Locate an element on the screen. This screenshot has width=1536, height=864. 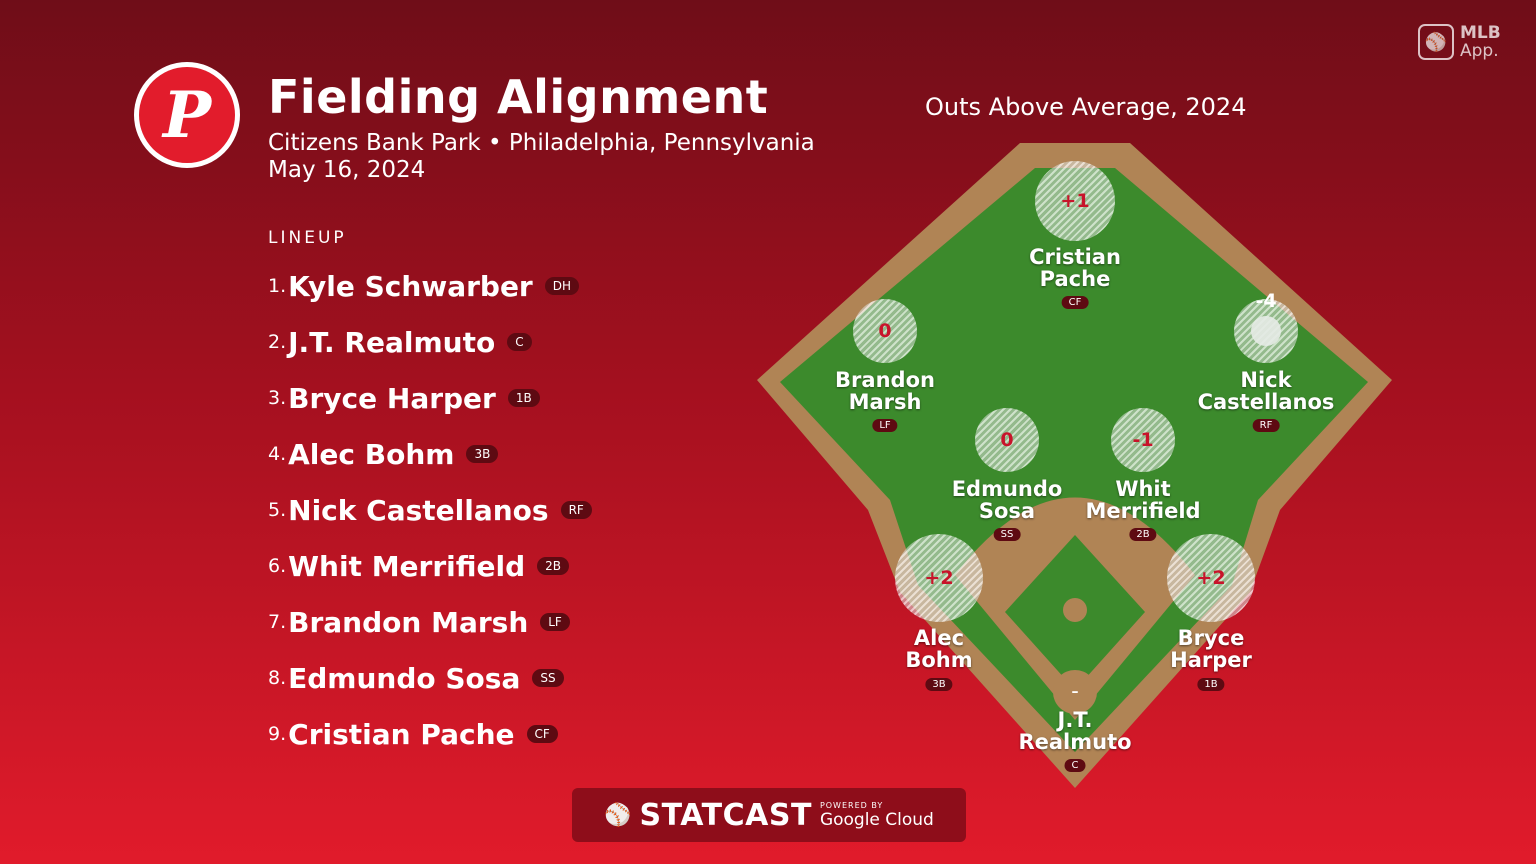
fielder-last-name: Realmuto is located at coordinates (1075, 742).